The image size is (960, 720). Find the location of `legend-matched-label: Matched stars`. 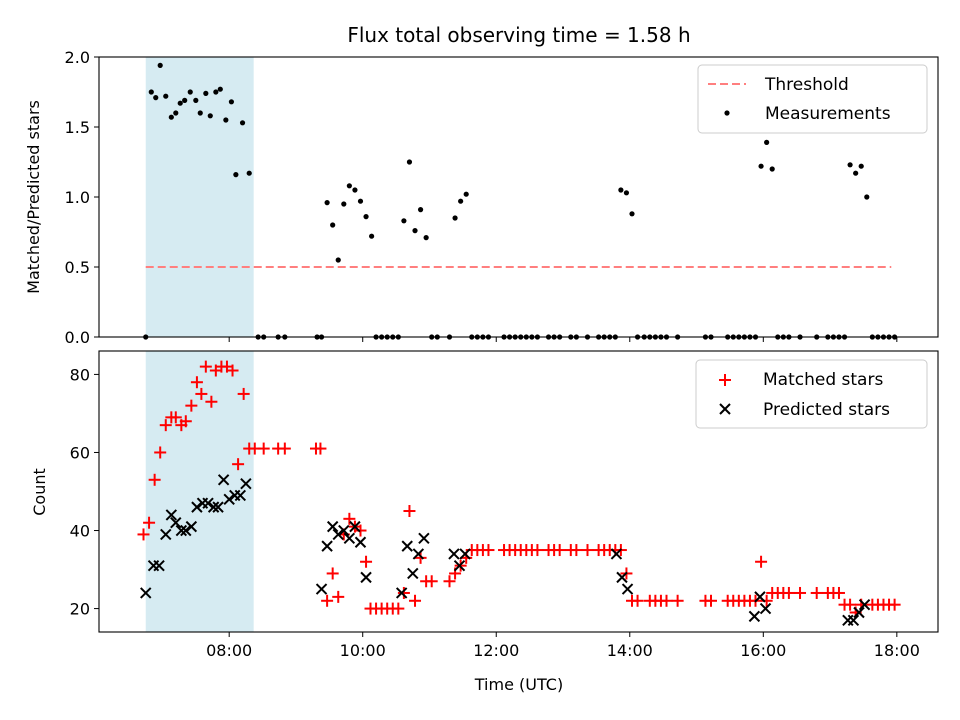

legend-matched-label: Matched stars is located at coordinates (823, 380).